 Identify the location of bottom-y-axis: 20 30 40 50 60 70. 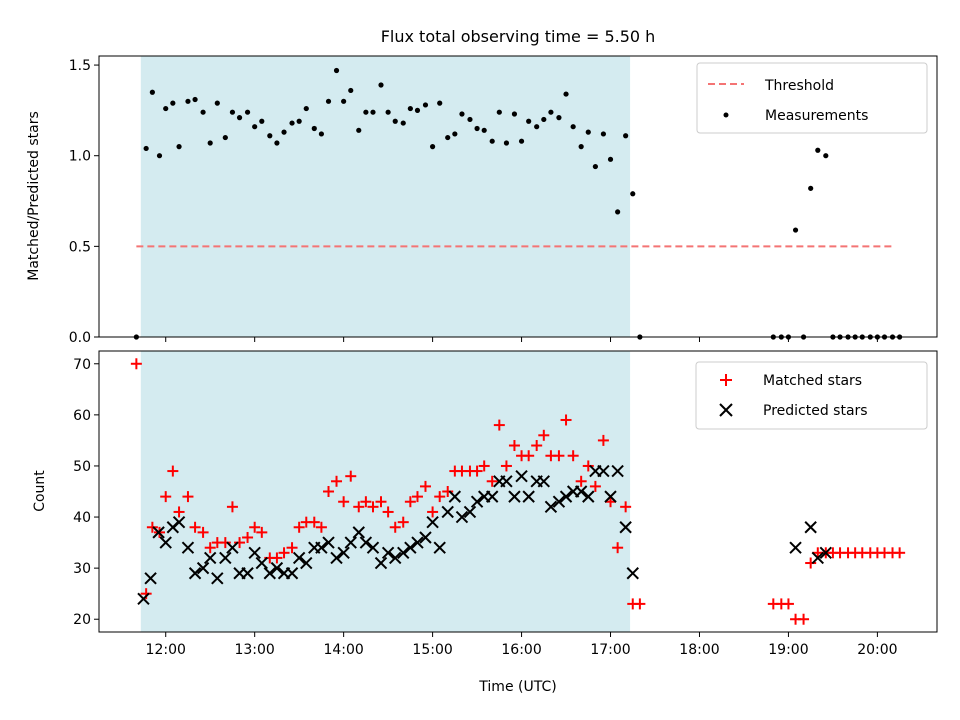
(86, 492).